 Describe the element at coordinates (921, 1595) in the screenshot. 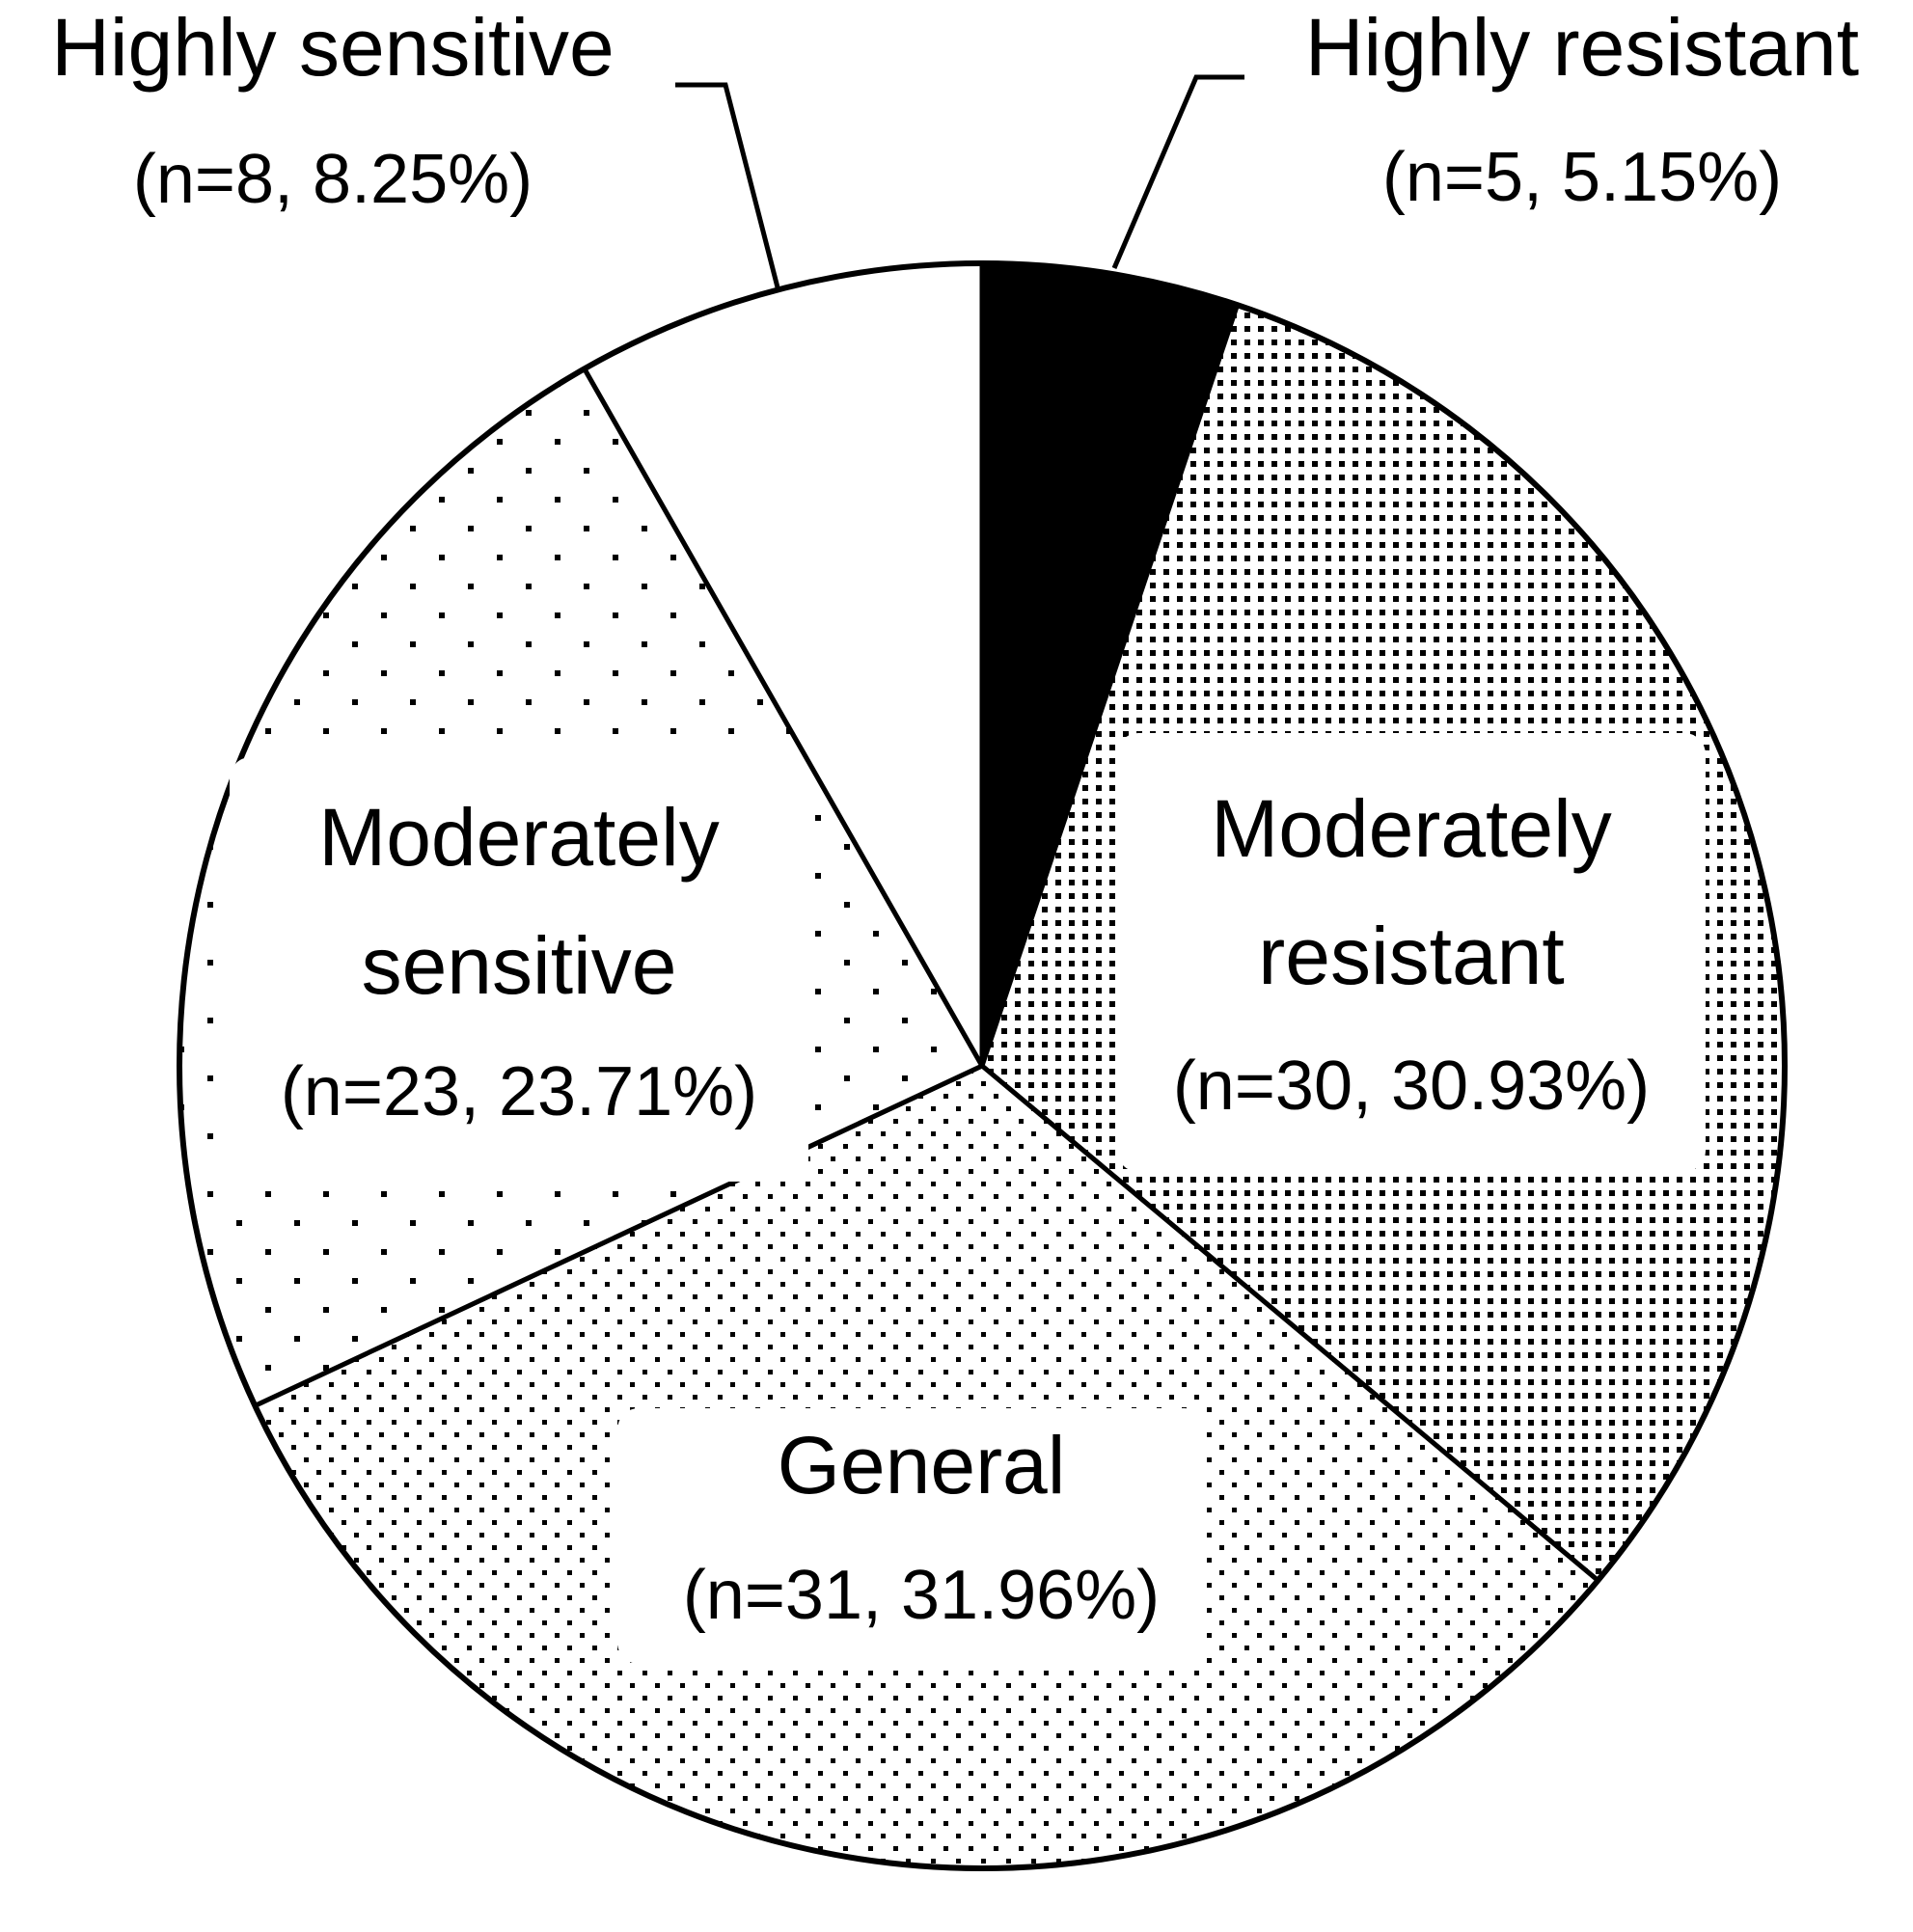

I see `slice-detail-general: (n=31, 31.96%)` at that location.